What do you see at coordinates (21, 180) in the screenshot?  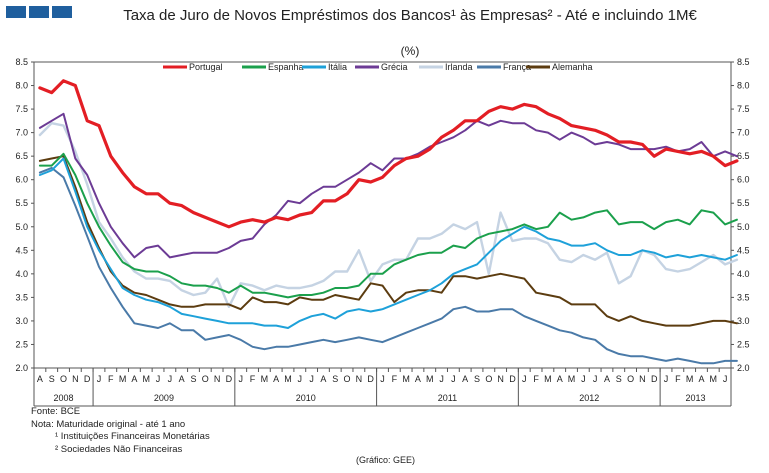 I see `y-tick-label-left: 6.0` at bounding box center [21, 180].